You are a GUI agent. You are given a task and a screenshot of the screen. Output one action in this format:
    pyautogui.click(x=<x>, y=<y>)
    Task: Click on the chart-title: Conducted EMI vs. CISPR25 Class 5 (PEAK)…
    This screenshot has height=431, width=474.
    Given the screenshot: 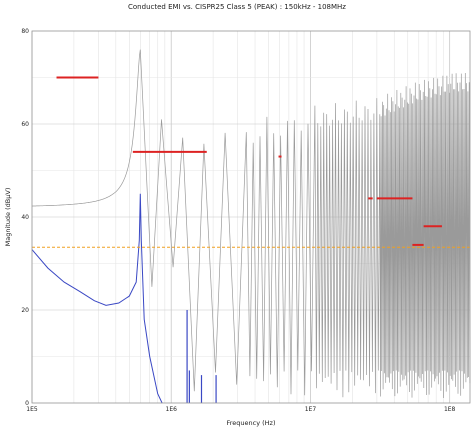 What is the action you would take?
    pyautogui.click(x=237, y=7)
    